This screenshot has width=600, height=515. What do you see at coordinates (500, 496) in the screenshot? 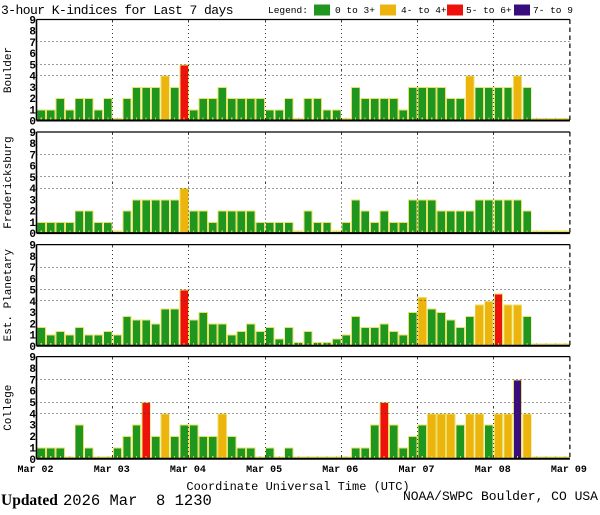
I see `svg-text: NOAA/SWPC Boulder, CO USA` at bounding box center [500, 496].